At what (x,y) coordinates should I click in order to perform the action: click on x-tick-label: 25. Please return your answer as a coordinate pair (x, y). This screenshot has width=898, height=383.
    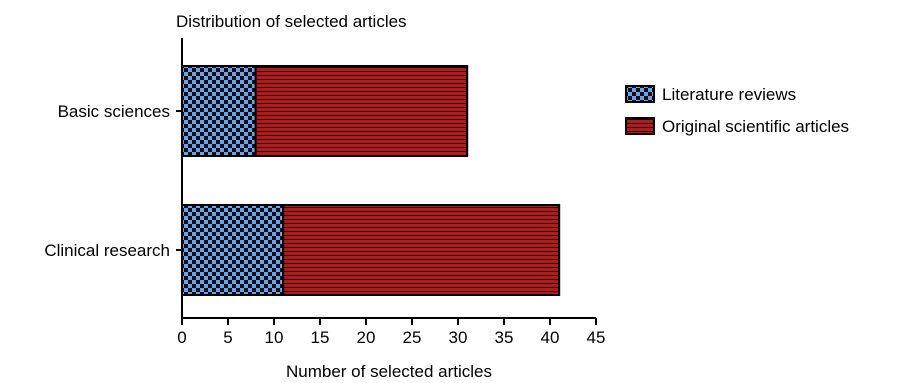
    Looking at the image, I should click on (412, 337).